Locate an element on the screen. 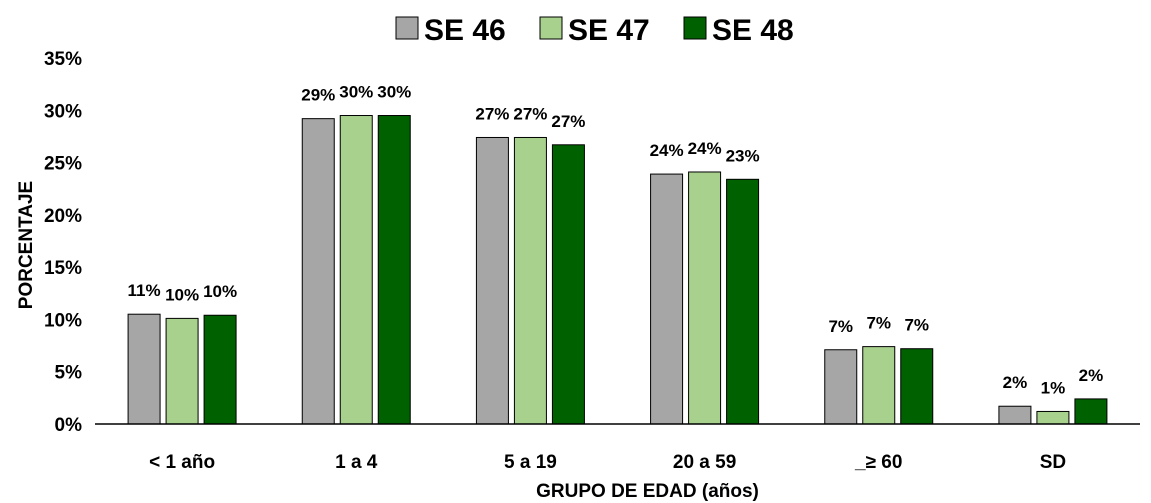 Image resolution: width=1151 pixels, height=503 pixels. y-axis-title: PORCENTAJE is located at coordinates (26, 245).